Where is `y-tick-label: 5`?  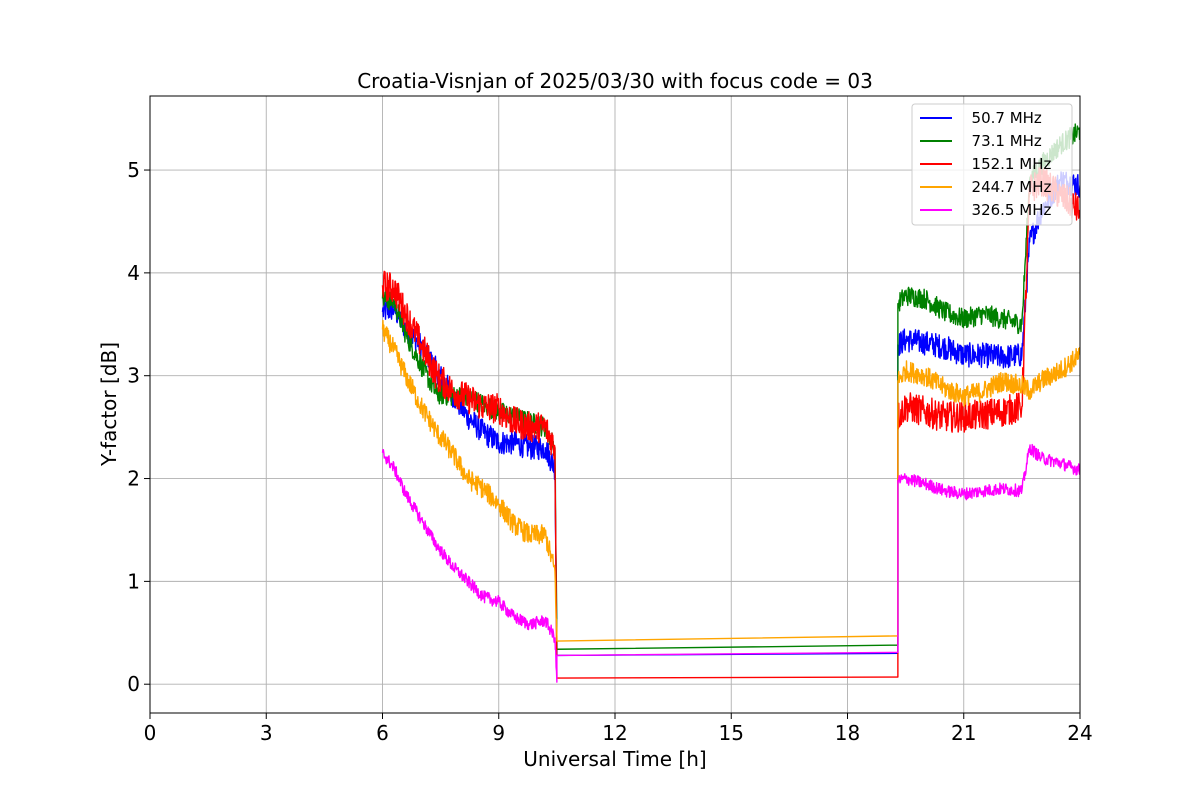 y-tick-label: 5 is located at coordinates (133, 170).